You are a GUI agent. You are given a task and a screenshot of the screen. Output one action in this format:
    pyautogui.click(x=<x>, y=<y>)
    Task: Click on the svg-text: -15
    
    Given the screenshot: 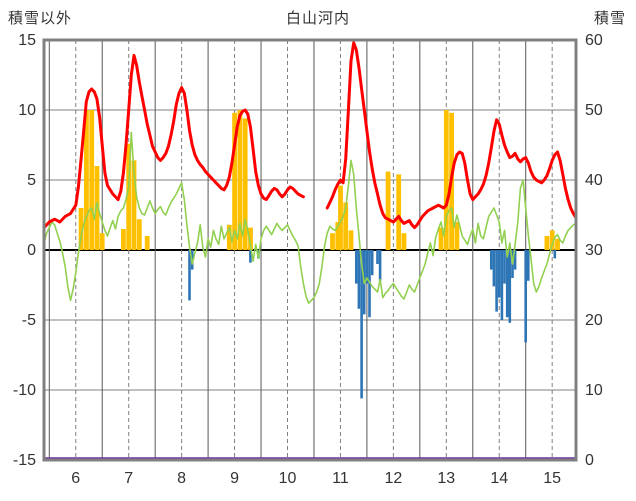 What is the action you would take?
    pyautogui.click(x=24, y=460)
    